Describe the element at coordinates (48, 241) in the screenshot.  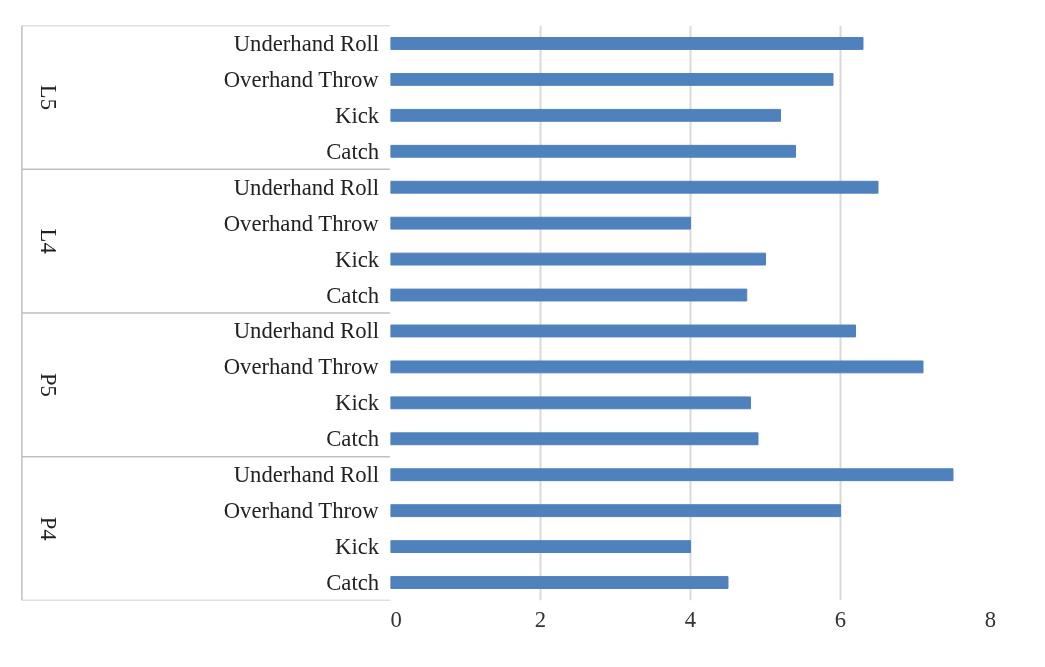
I see `text: L4` at that location.